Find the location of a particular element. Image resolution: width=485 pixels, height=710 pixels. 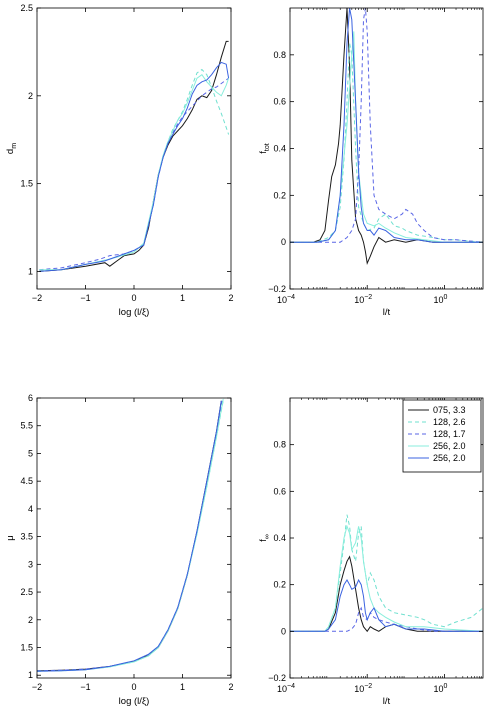

legend: 075, 3.3 128, 2.6 128, 1.7 256, 2.0 256, 2.0 is located at coordinates (442, 436).